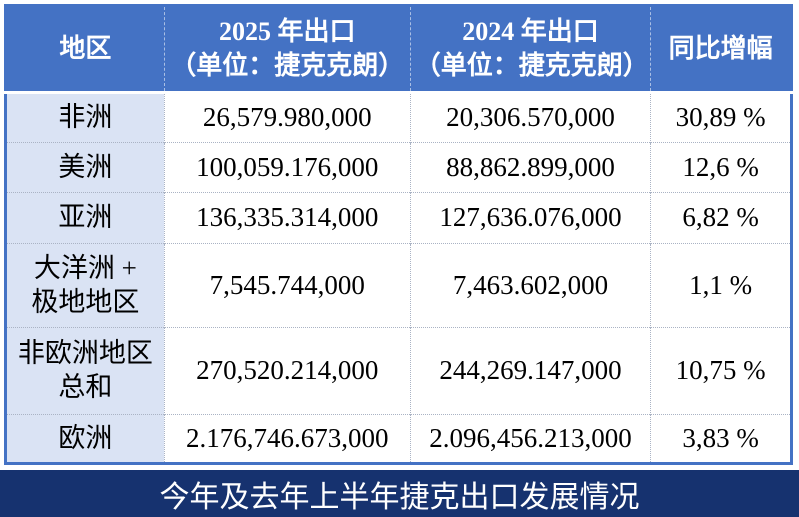  What do you see at coordinates (85, 371) in the screenshot?
I see `region-cell: 非欧洲地区 总和` at bounding box center [85, 371].